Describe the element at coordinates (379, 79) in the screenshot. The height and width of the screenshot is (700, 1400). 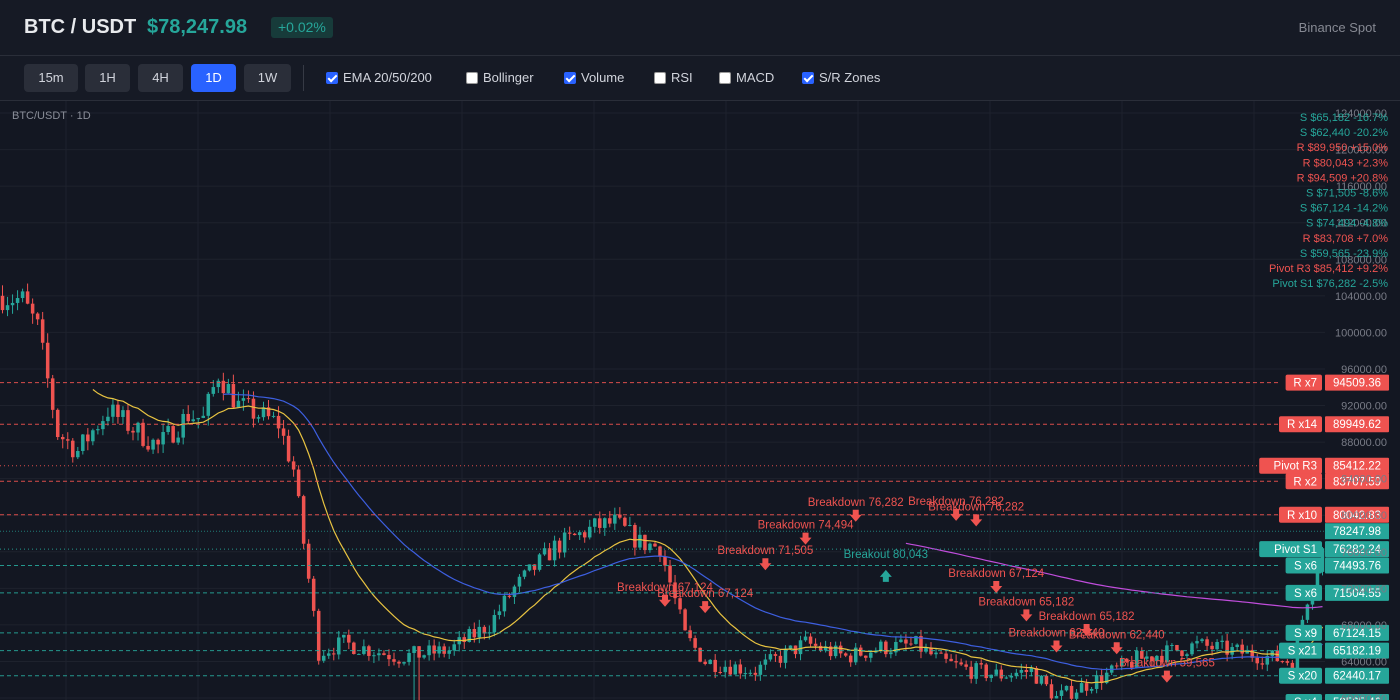
I see `ema-toggle: EMA 20/50/200` at that location.